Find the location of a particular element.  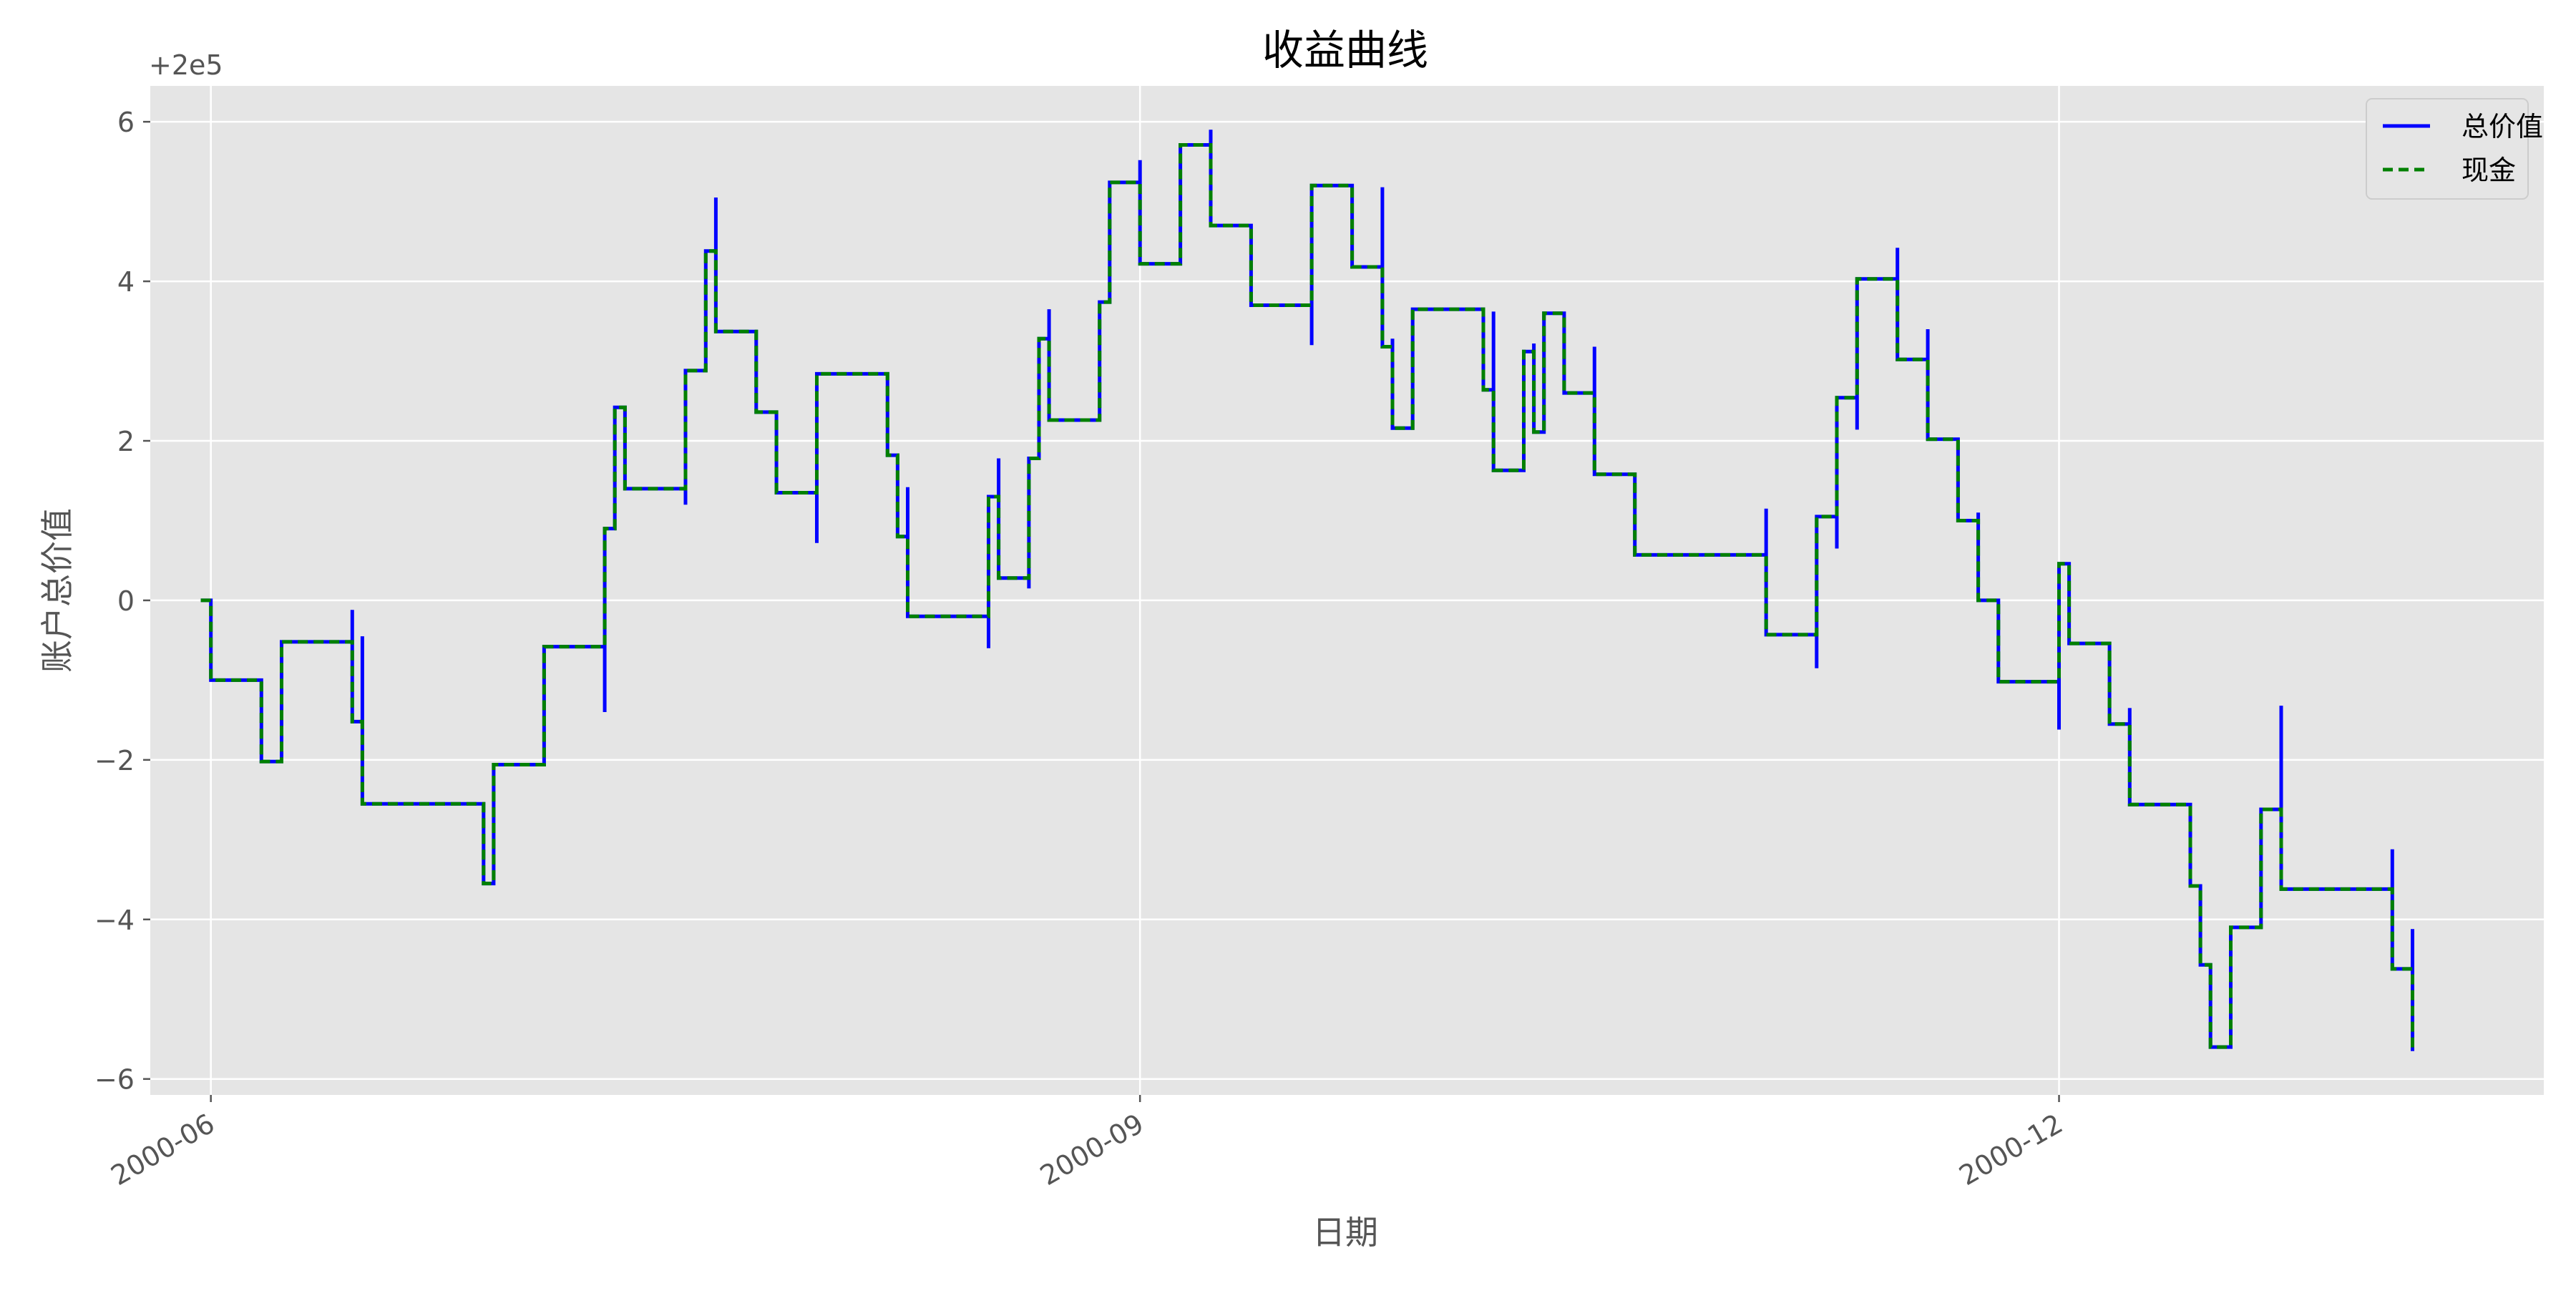

x-tick-label: 2000-09 is located at coordinates (1092, 1150).